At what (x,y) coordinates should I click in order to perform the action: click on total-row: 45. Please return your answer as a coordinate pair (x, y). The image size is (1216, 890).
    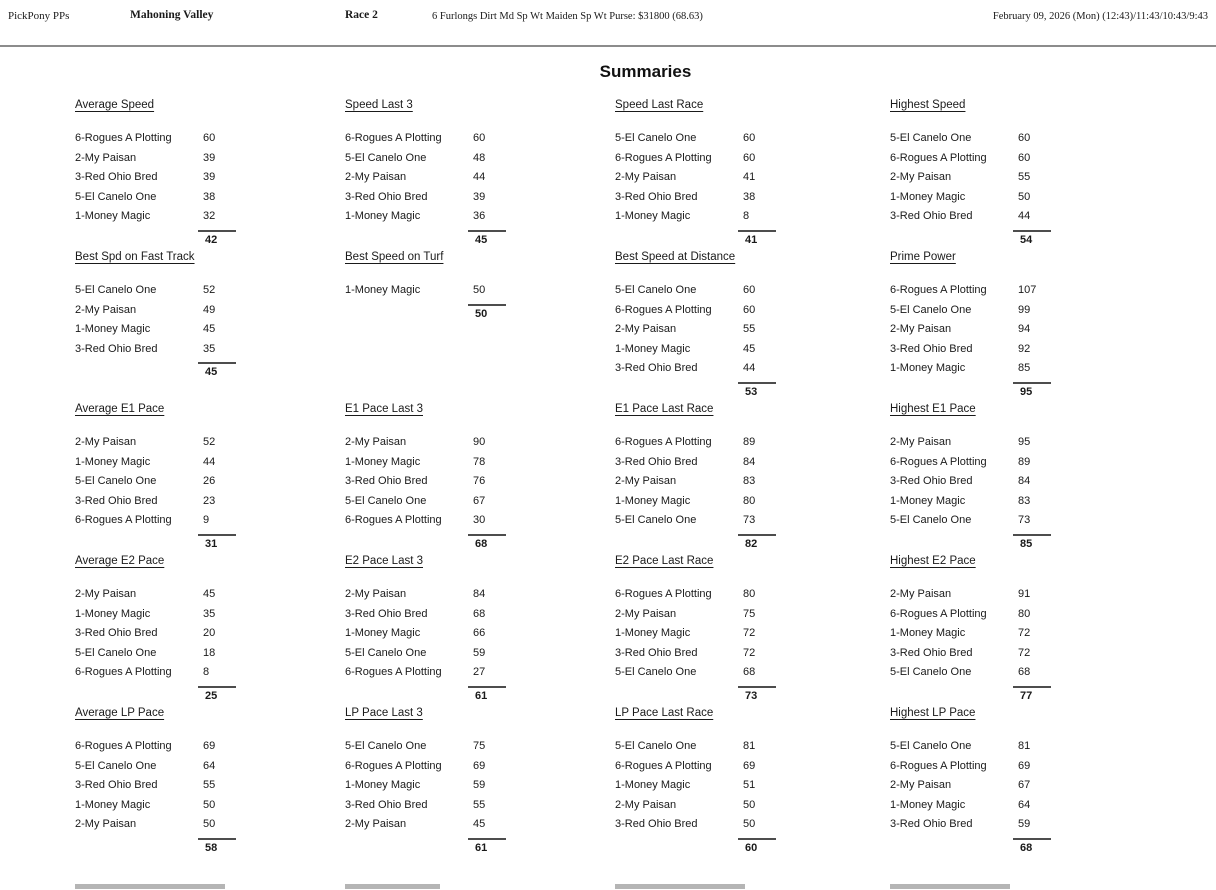
    Looking at the image, I should click on (155, 369).